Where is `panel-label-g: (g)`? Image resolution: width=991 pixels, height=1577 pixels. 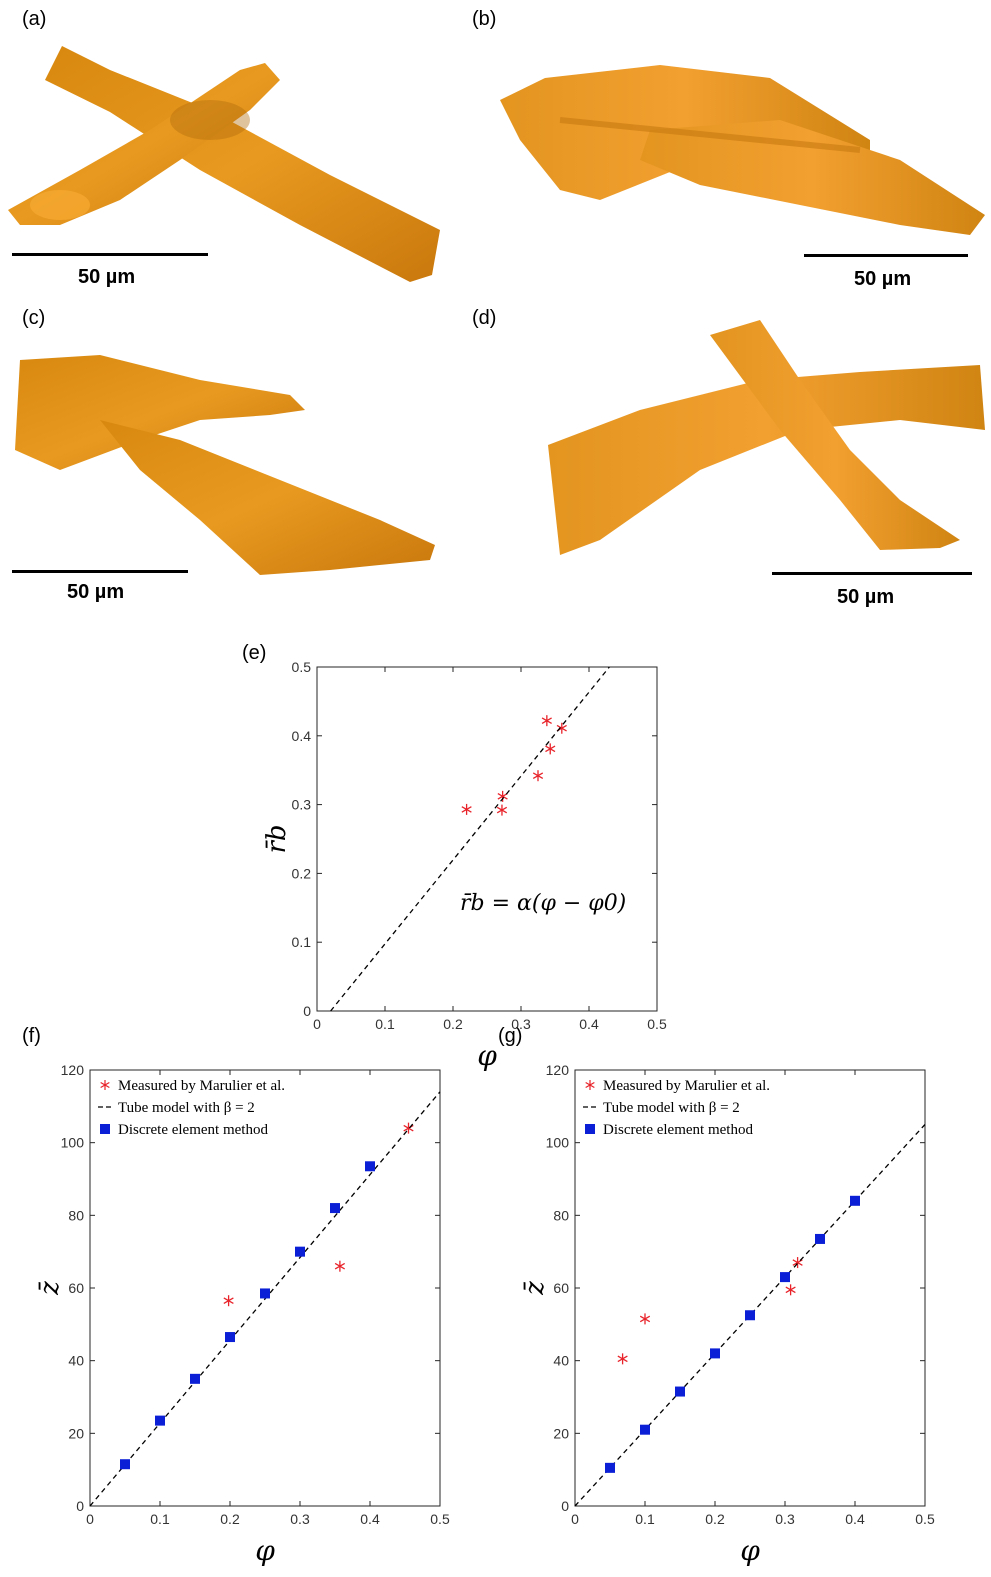
panel-label-g: (g) is located at coordinates (510, 1036).